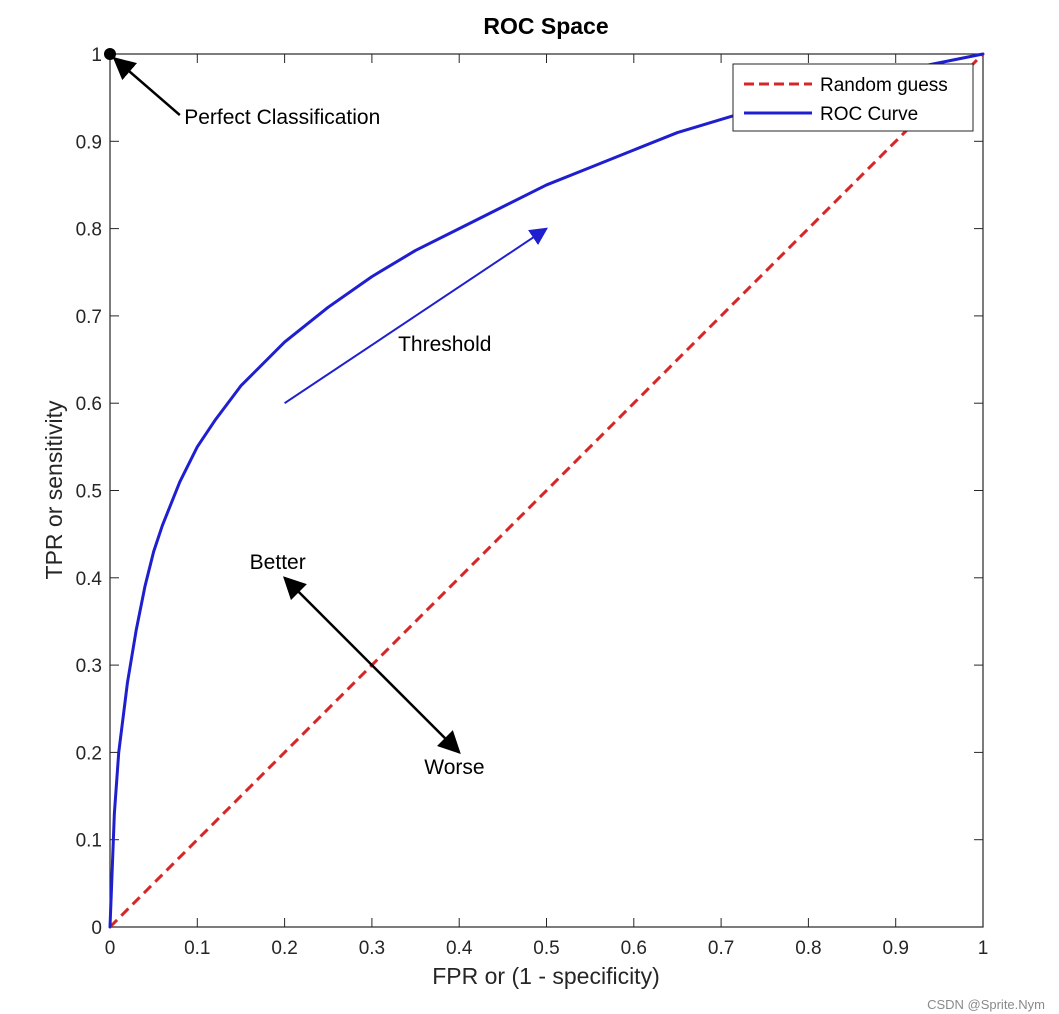  Describe the element at coordinates (197, 948) in the screenshot. I see `x-tick-label: 0.1` at that location.